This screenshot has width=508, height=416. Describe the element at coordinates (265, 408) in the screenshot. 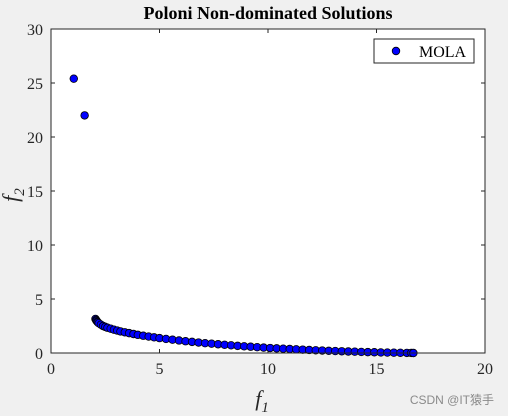

I see `x-axis-label-sub: 1` at that location.